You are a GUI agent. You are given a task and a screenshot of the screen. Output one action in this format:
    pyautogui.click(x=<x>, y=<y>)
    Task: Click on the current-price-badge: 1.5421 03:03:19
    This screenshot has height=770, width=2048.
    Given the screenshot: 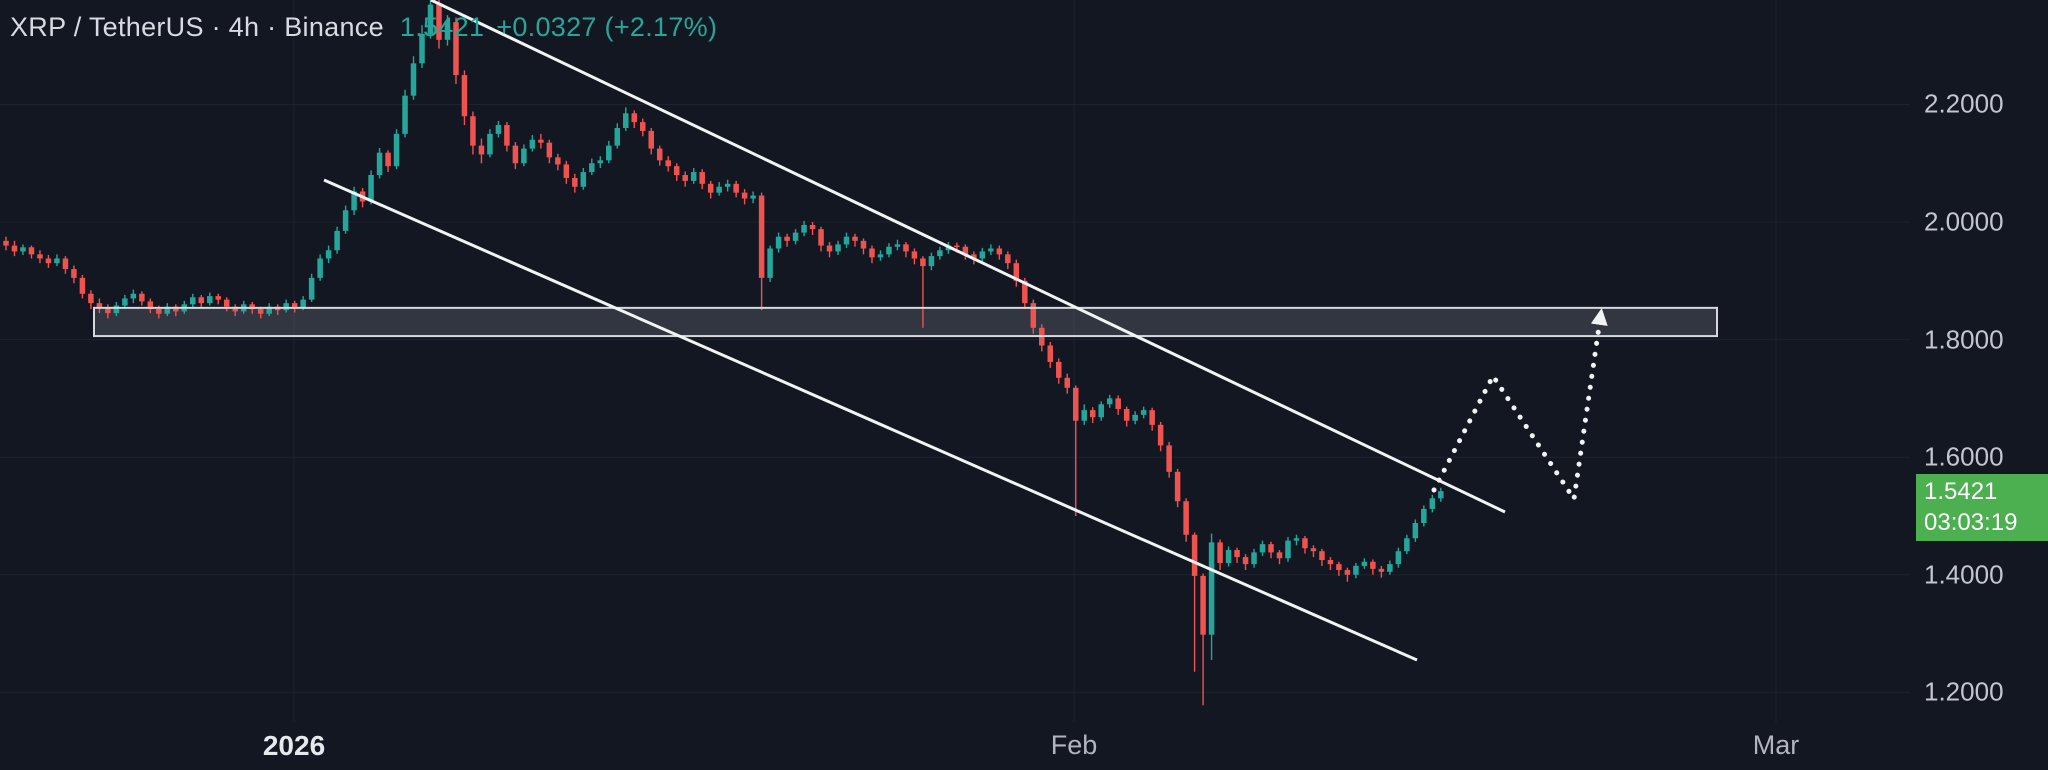 What is the action you would take?
    pyautogui.click(x=1982, y=508)
    